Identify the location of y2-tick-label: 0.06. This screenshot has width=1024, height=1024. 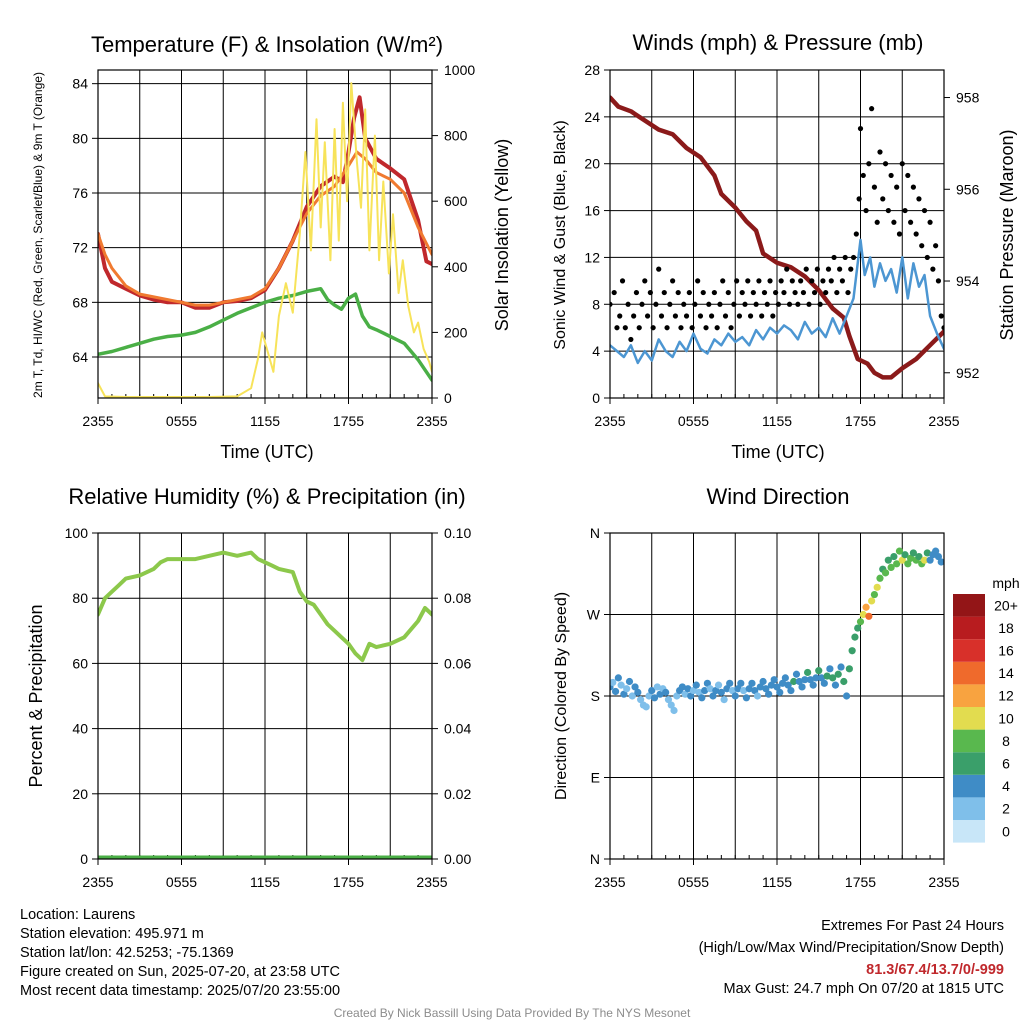
(457, 663).